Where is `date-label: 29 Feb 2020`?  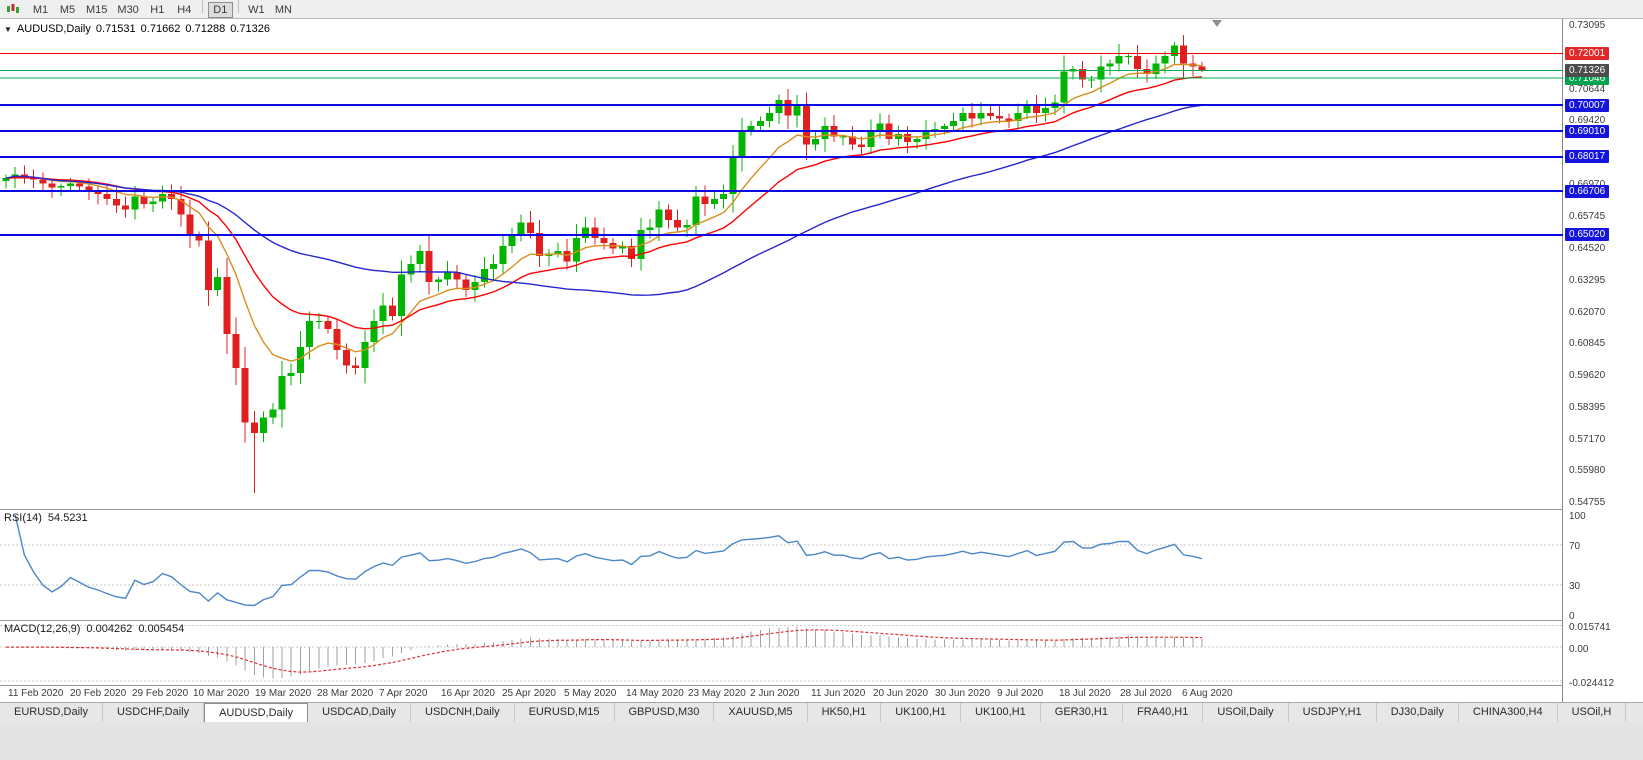 date-label: 29 Feb 2020 is located at coordinates (160, 693).